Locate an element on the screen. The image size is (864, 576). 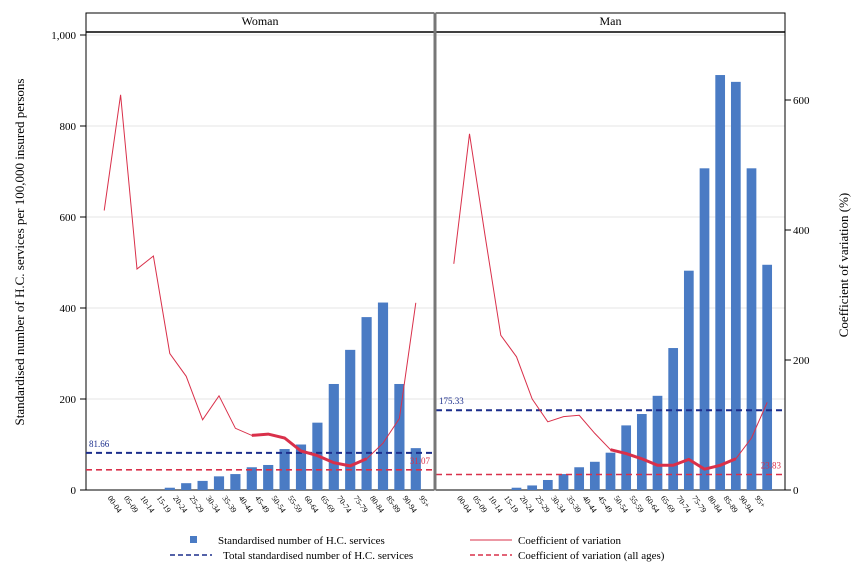
y-tick-label-left: 200 is located at coordinates (68, 400).